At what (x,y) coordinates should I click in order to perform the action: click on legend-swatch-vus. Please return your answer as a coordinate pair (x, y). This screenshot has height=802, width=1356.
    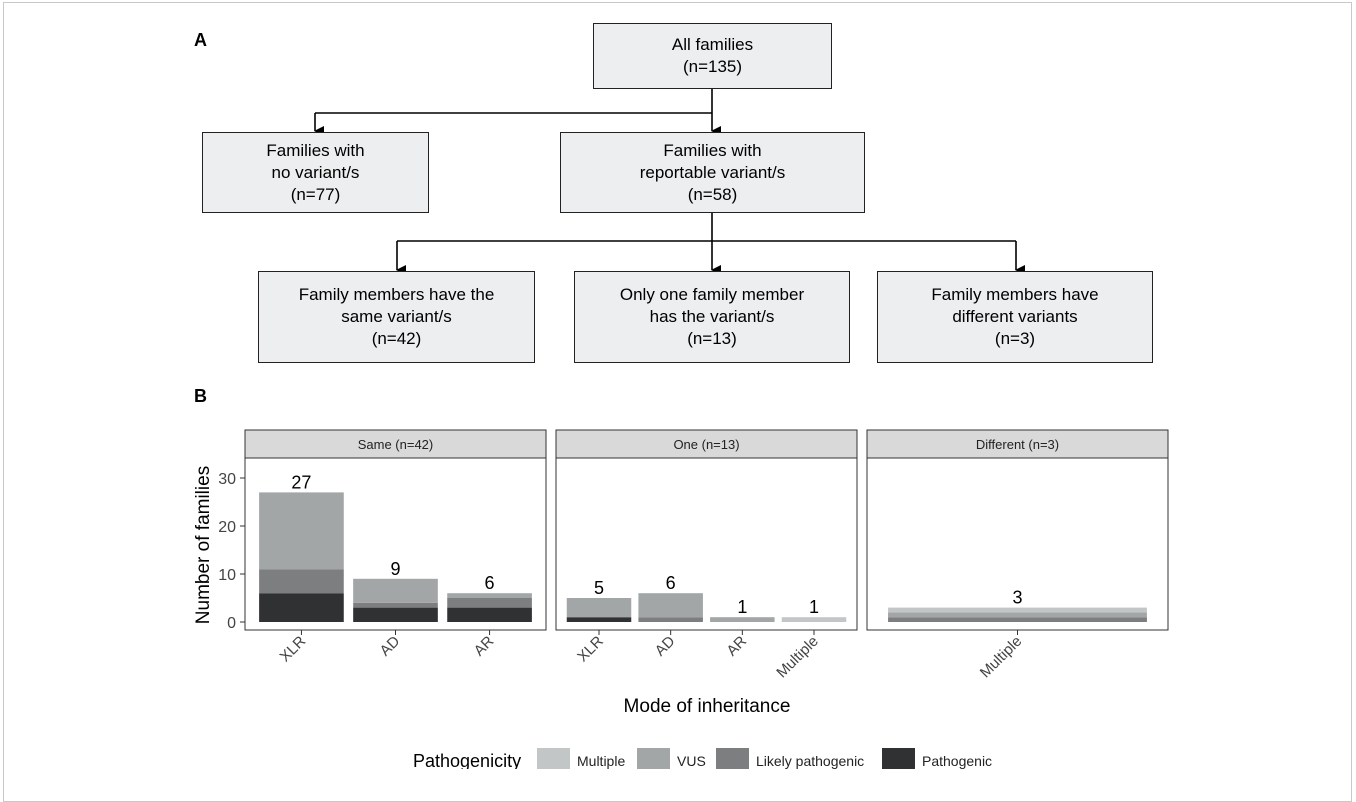
    Looking at the image, I should click on (653, 758).